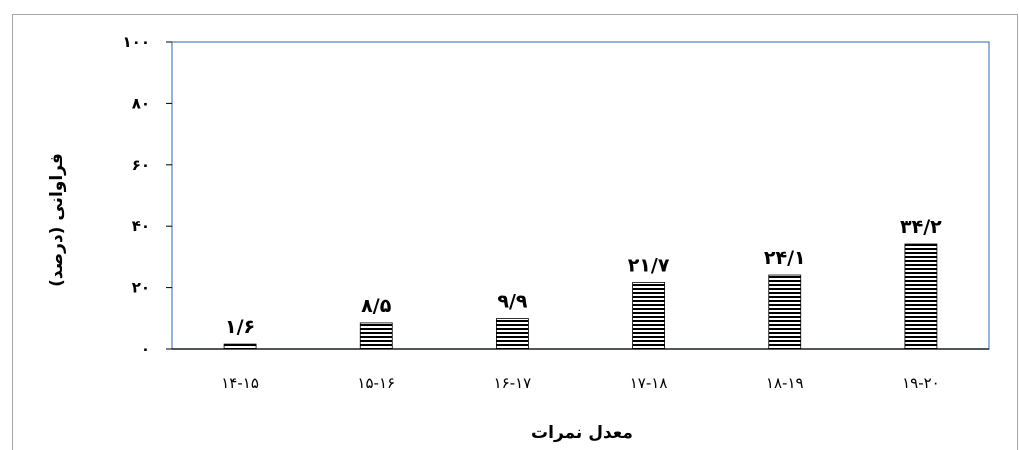 This screenshot has width=1019, height=450. What do you see at coordinates (240, 327) in the screenshot?
I see `bar-data-label: ۱/۶` at bounding box center [240, 327].